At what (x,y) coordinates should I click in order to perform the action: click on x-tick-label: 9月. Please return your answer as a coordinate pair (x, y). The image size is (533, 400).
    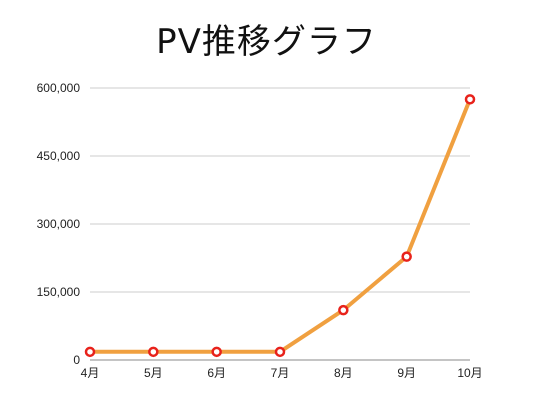
    Looking at the image, I should click on (406, 373).